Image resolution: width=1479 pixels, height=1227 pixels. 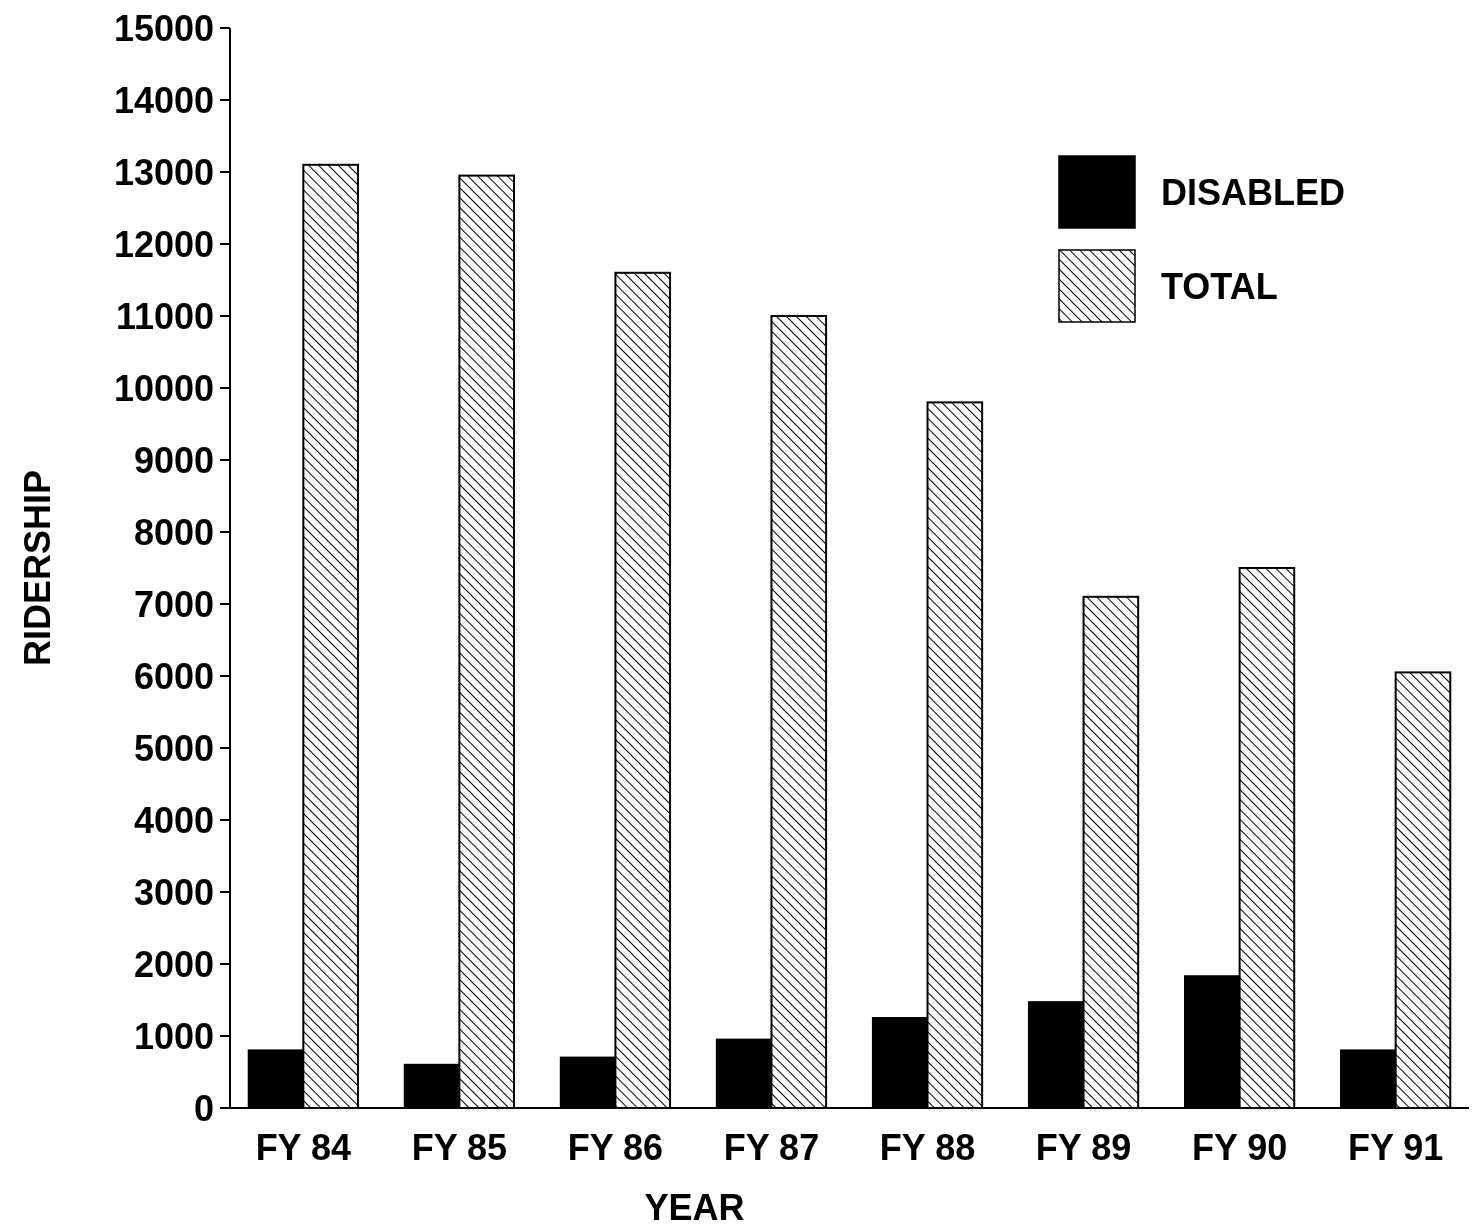 I want to click on y-tick-label: 6000, so click(x=173, y=676).